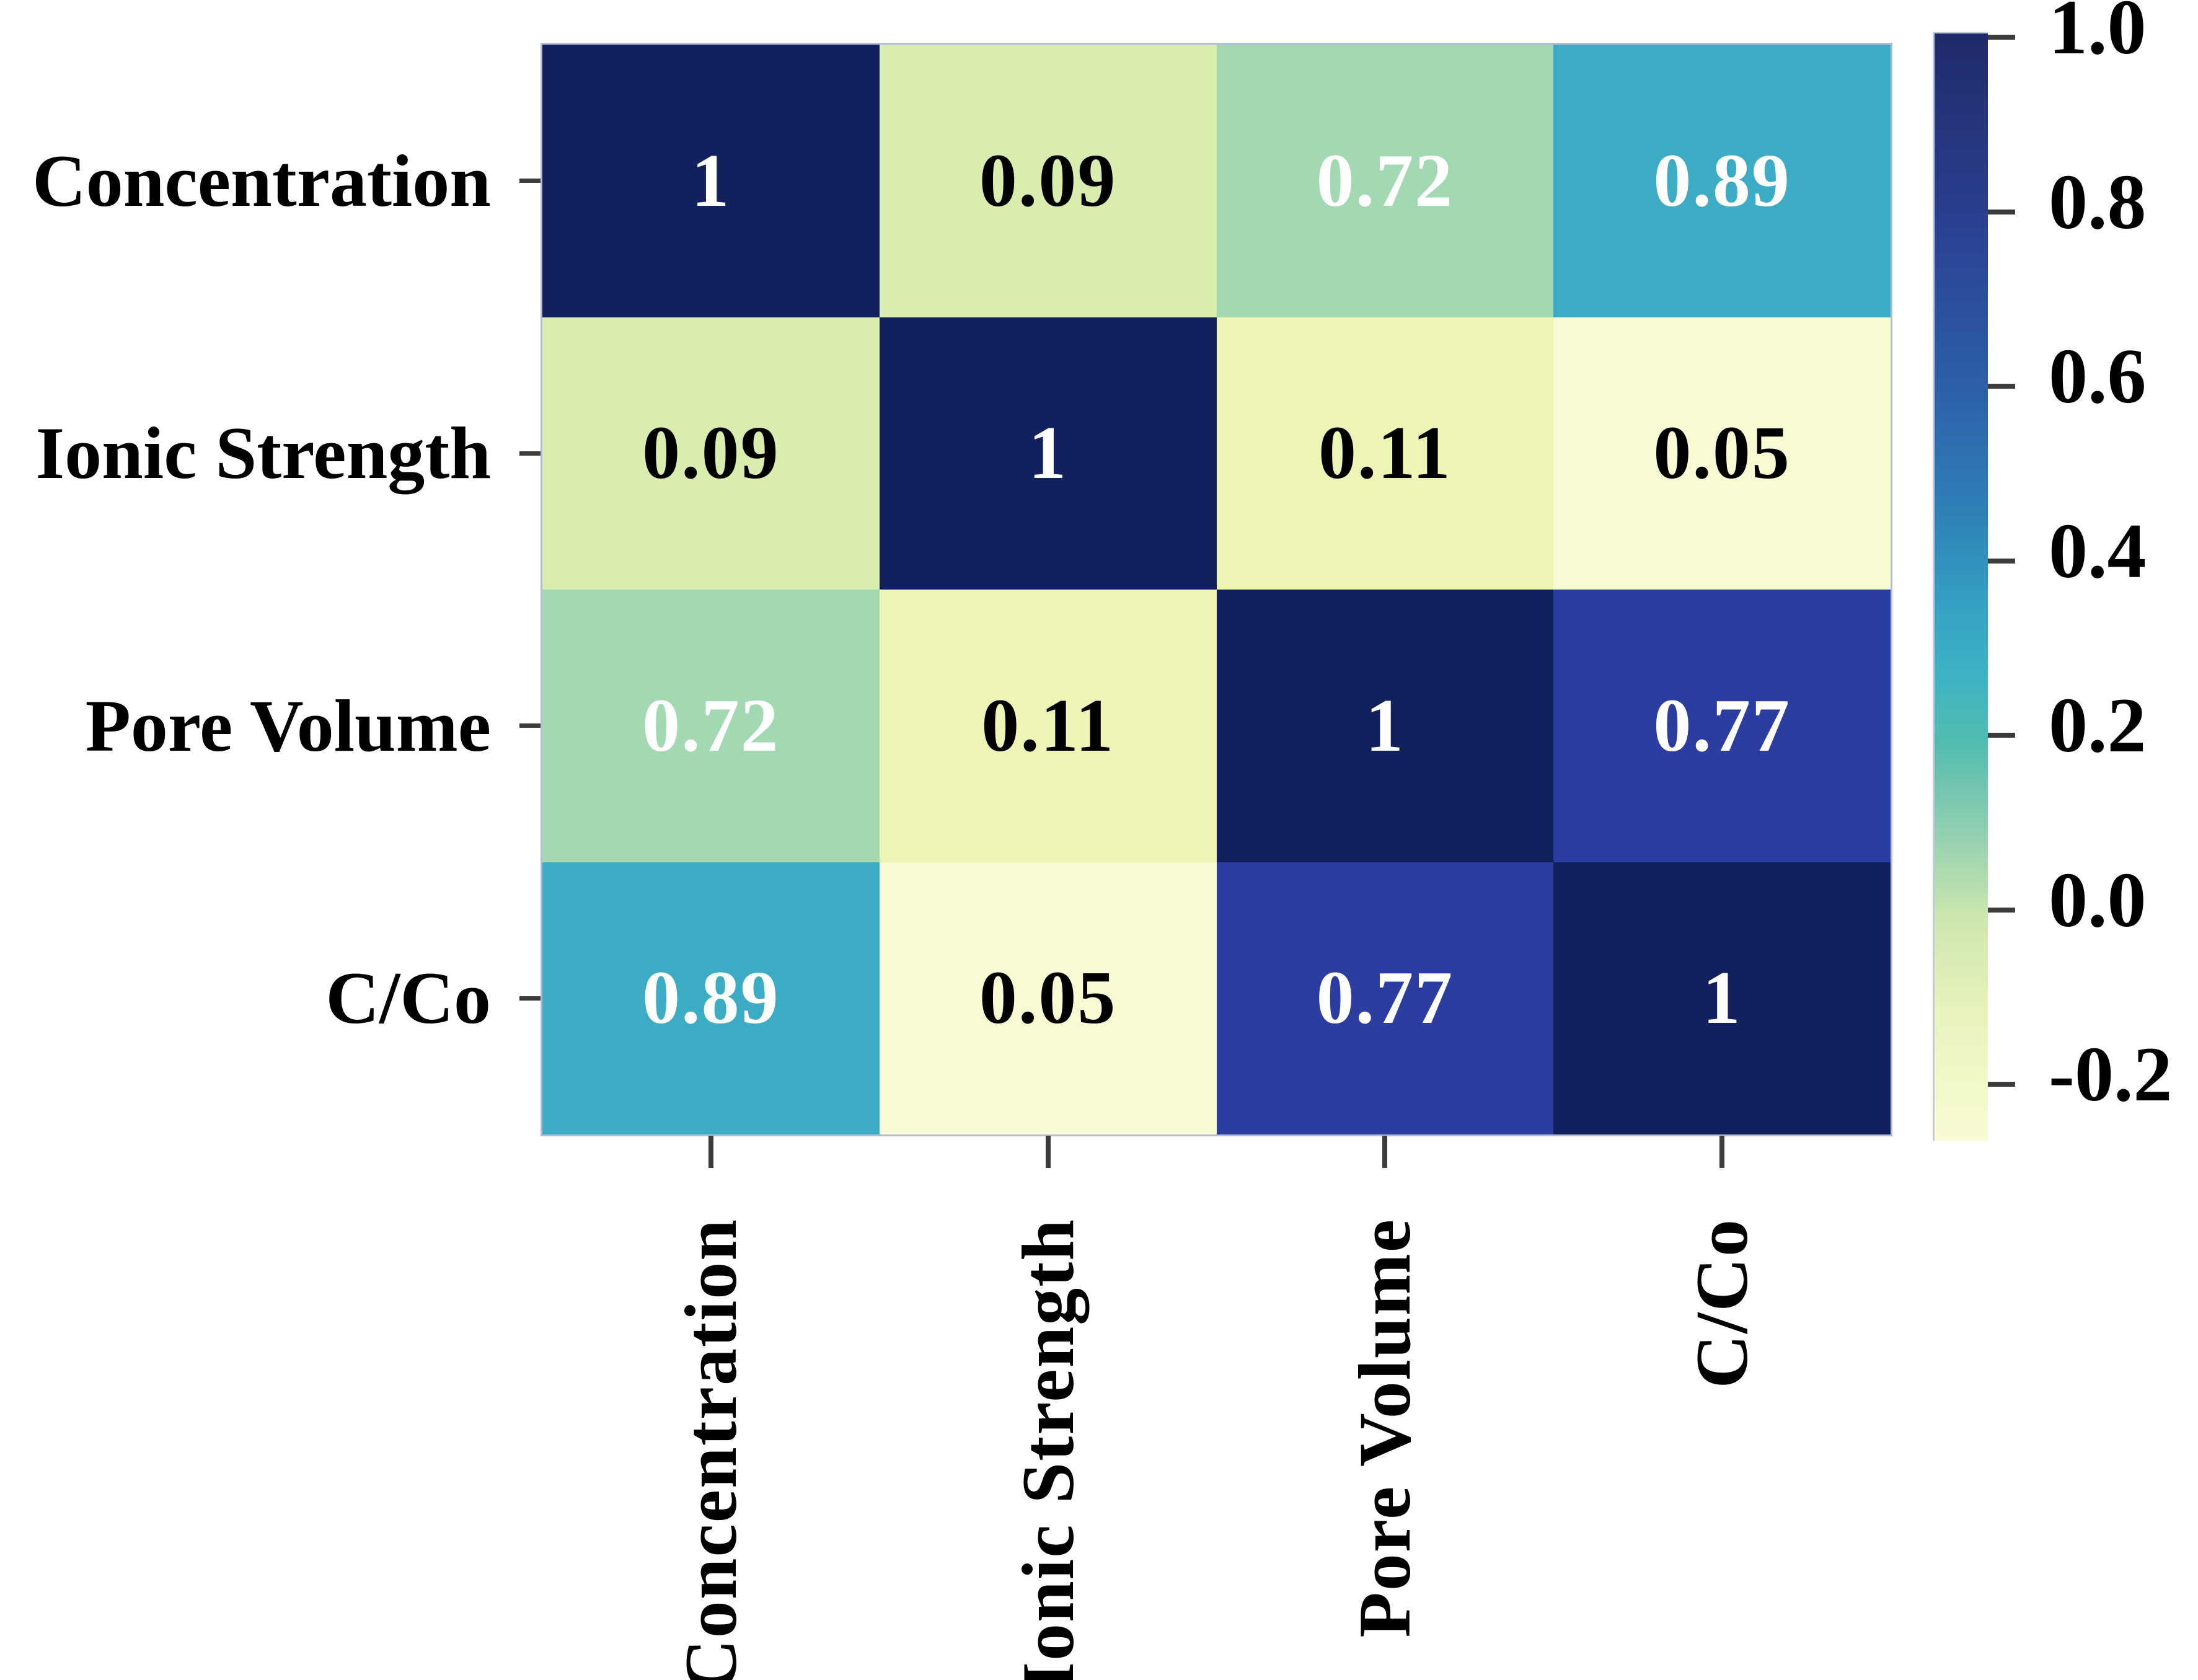 The height and width of the screenshot is (1680, 2198). What do you see at coordinates (288, 725) in the screenshot?
I see `row-label-2: Pore Volume` at bounding box center [288, 725].